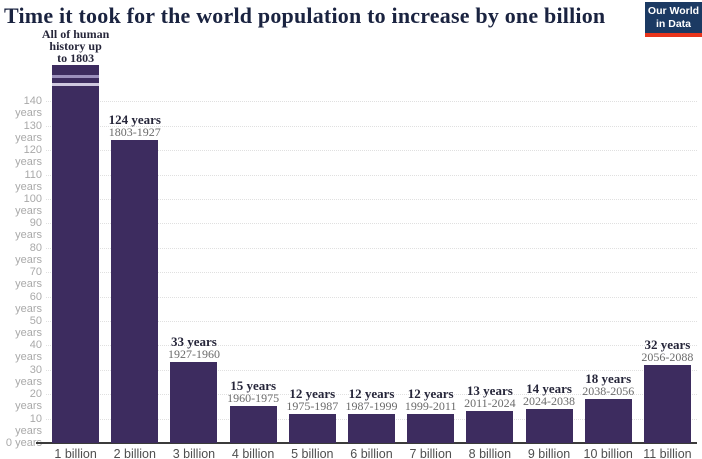 This screenshot has width=702, height=459. I want to click on y-tick-label: 50 years, so click(28, 327).